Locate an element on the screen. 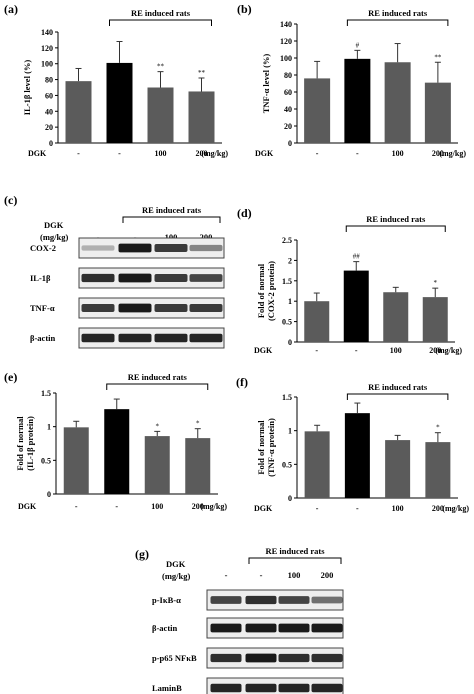  significance-mark: ## is located at coordinates (357, 257).